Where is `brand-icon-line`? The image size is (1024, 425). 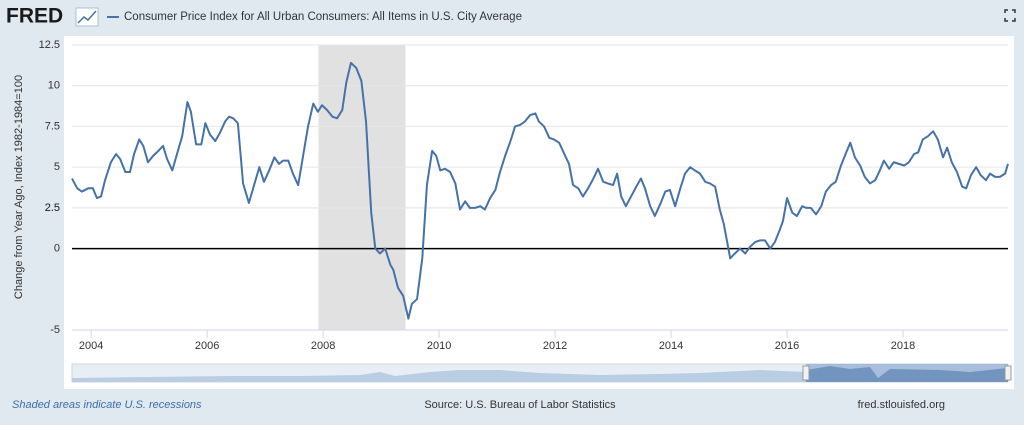
brand-icon-line is located at coordinates (87, 17).